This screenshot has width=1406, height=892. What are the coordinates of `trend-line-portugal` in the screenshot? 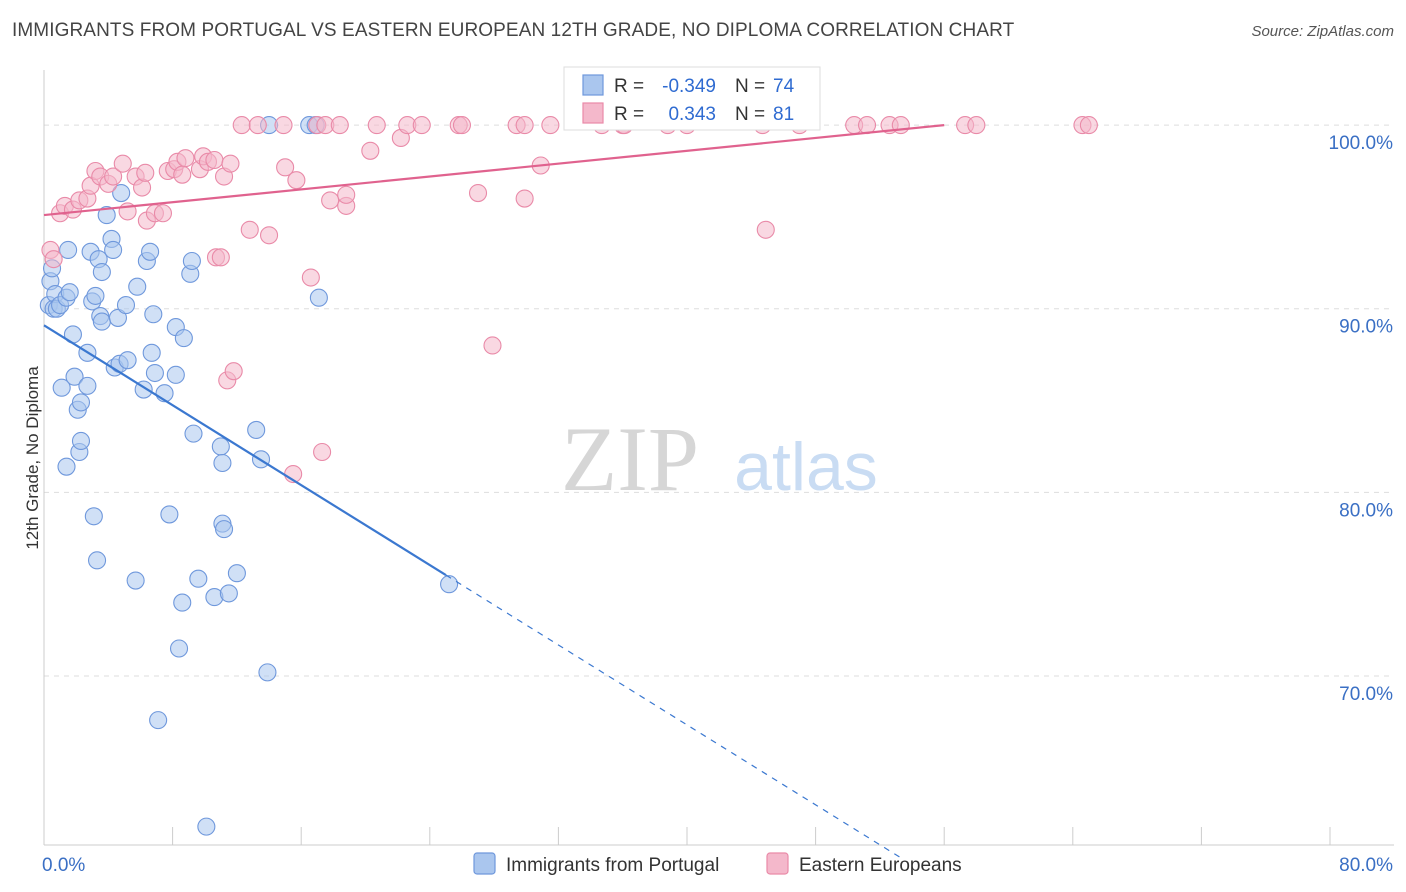 It's located at (245, 450).